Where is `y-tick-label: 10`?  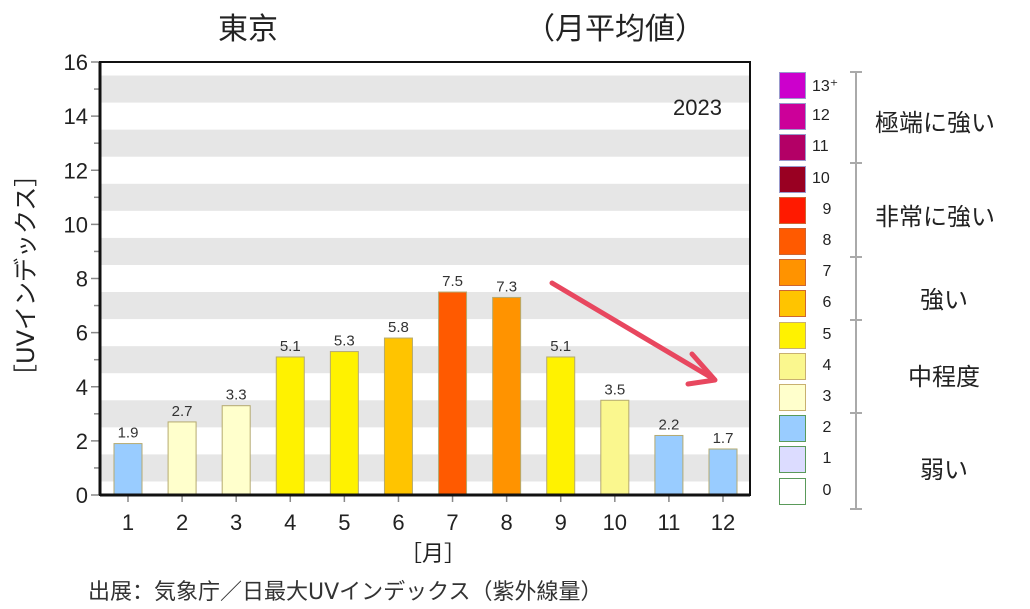
y-tick-label: 10 is located at coordinates (76, 224).